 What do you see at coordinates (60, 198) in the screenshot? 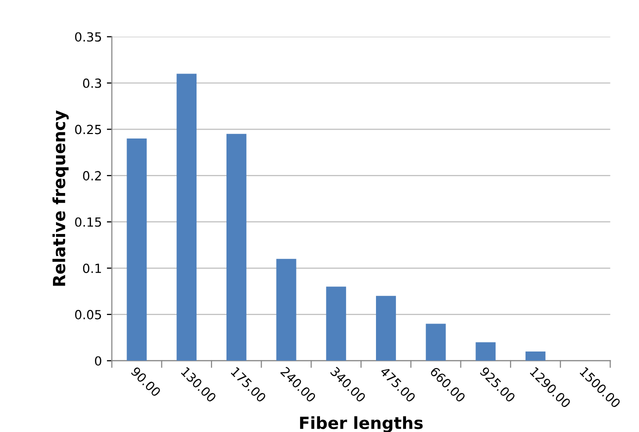
I see `y-axis-title: Relative frequency` at bounding box center [60, 198].